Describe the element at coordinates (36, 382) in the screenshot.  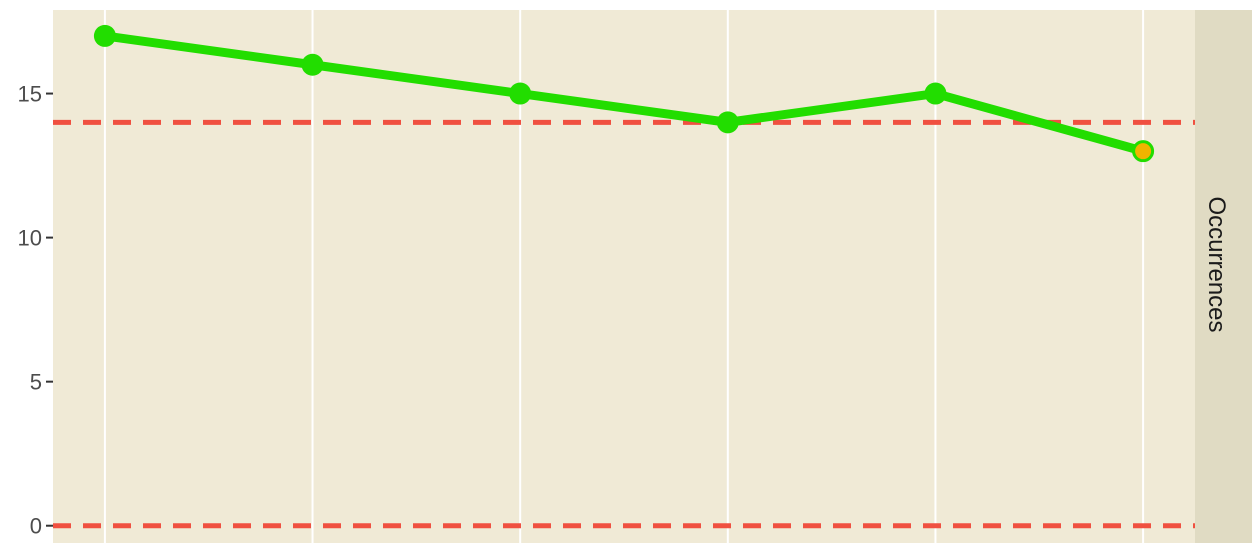
I see `y-tick-label: 5` at that location.